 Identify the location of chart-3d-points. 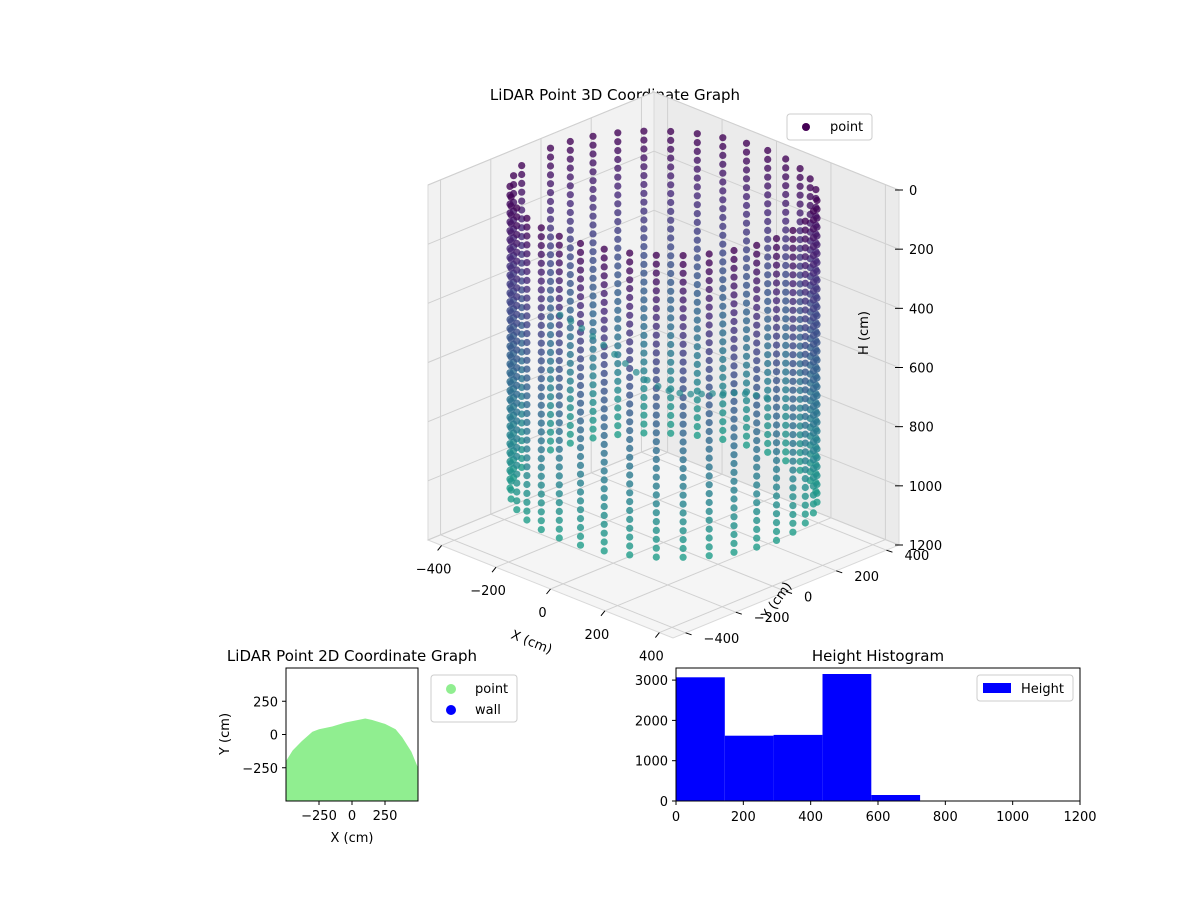
(663, 344).